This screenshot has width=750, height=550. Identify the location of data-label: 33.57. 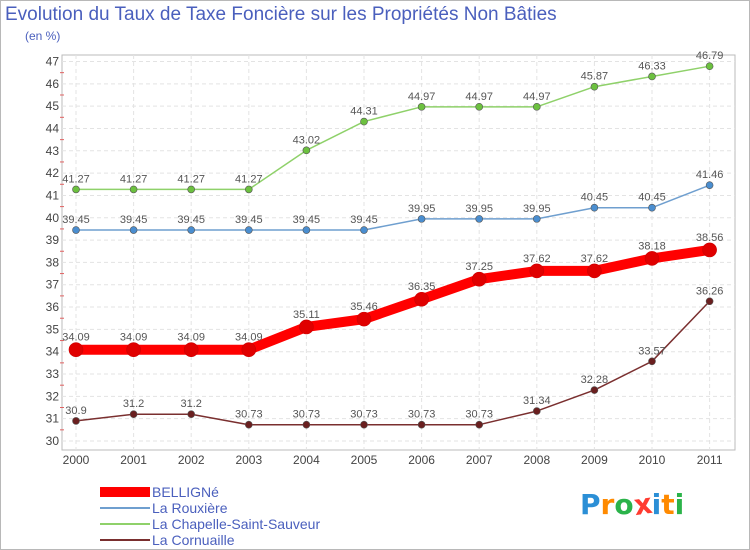
(652, 351).